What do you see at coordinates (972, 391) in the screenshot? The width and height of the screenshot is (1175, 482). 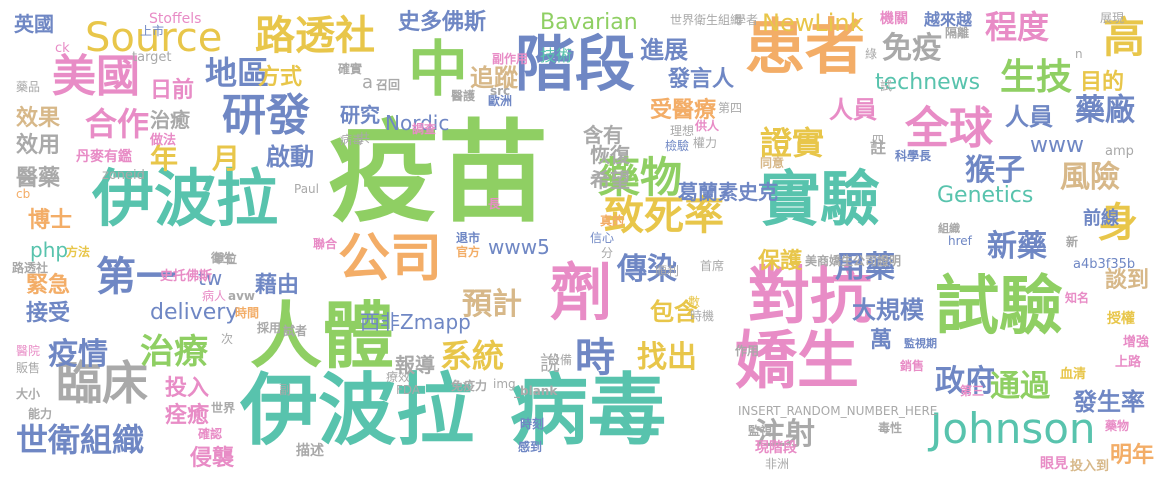 I see `cloud-word: 第三` at bounding box center [972, 391].